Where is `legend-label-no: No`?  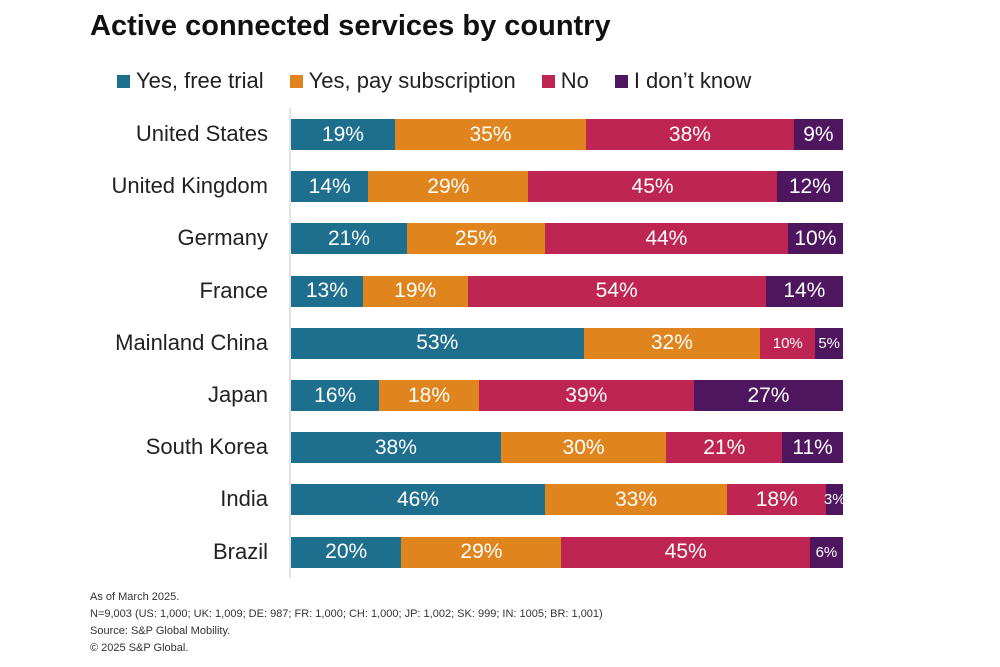 legend-label-no: No is located at coordinates (574, 80).